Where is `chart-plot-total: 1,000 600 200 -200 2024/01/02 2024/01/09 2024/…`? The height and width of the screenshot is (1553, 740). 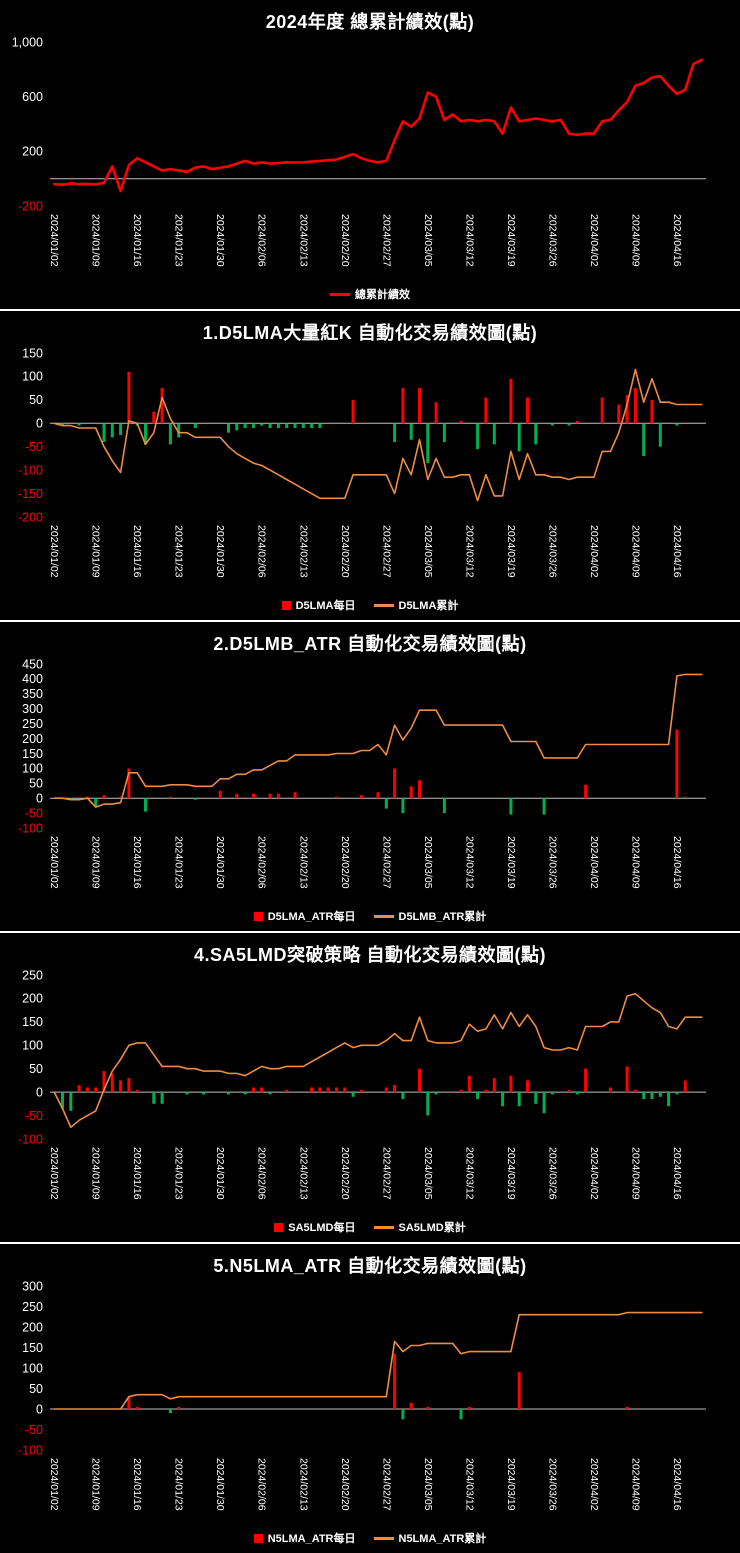 chart-plot-total: 1,000 600 200 -200 2024/01/02 2024/01/09 2024/… is located at coordinates (359, 151).